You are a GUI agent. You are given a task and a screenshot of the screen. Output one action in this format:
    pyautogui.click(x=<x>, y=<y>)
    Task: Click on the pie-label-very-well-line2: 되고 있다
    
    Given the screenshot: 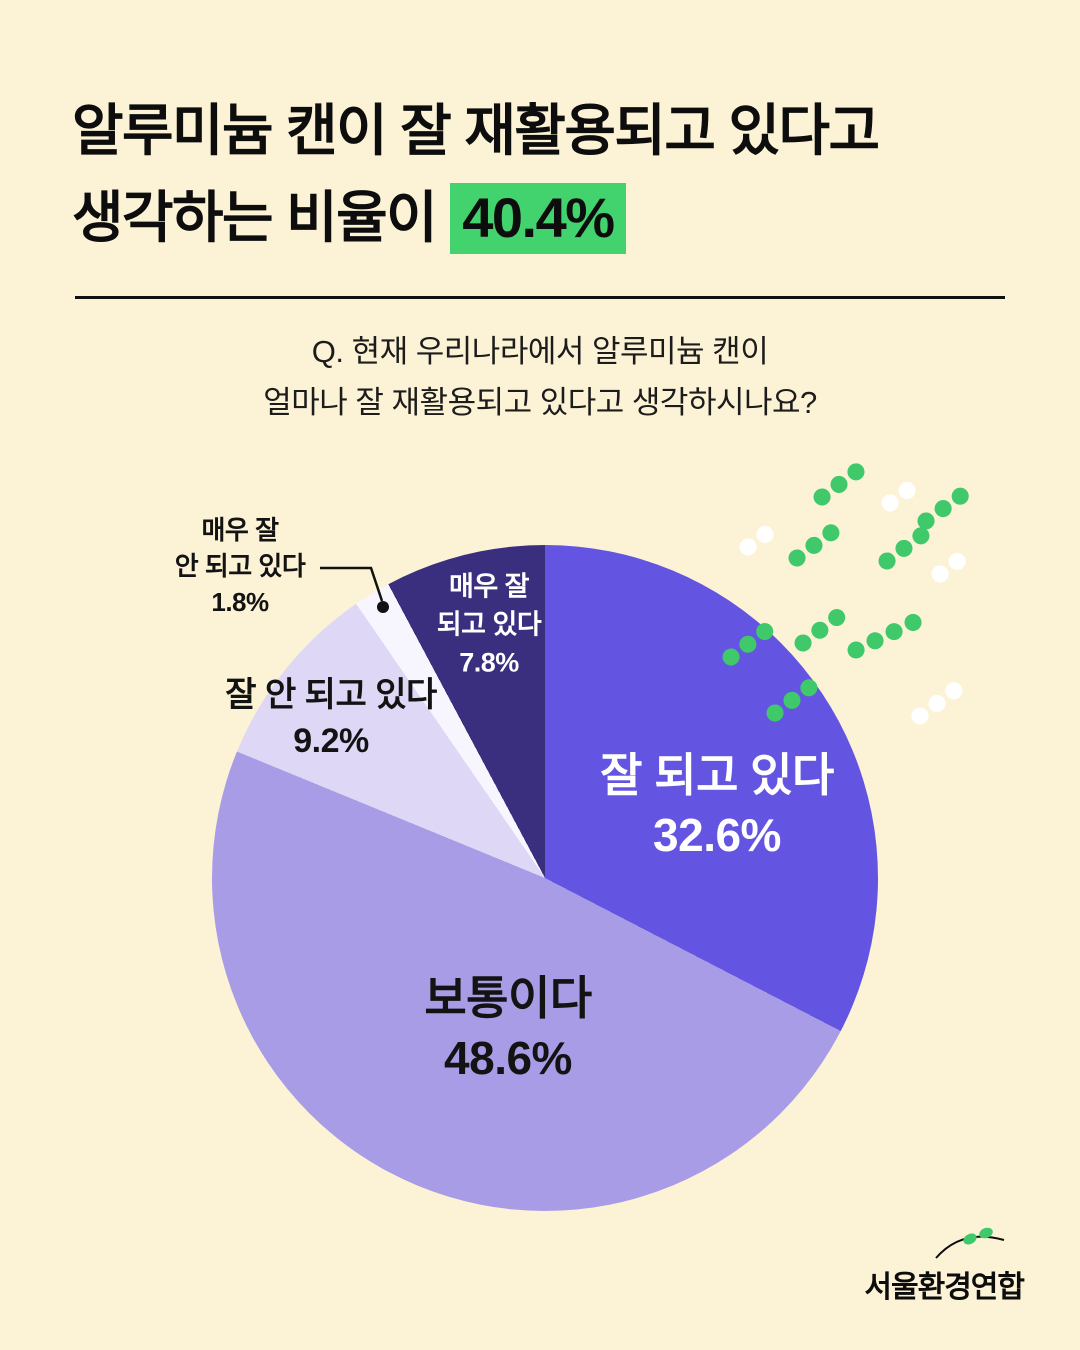 What is the action you would take?
    pyautogui.click(x=489, y=624)
    